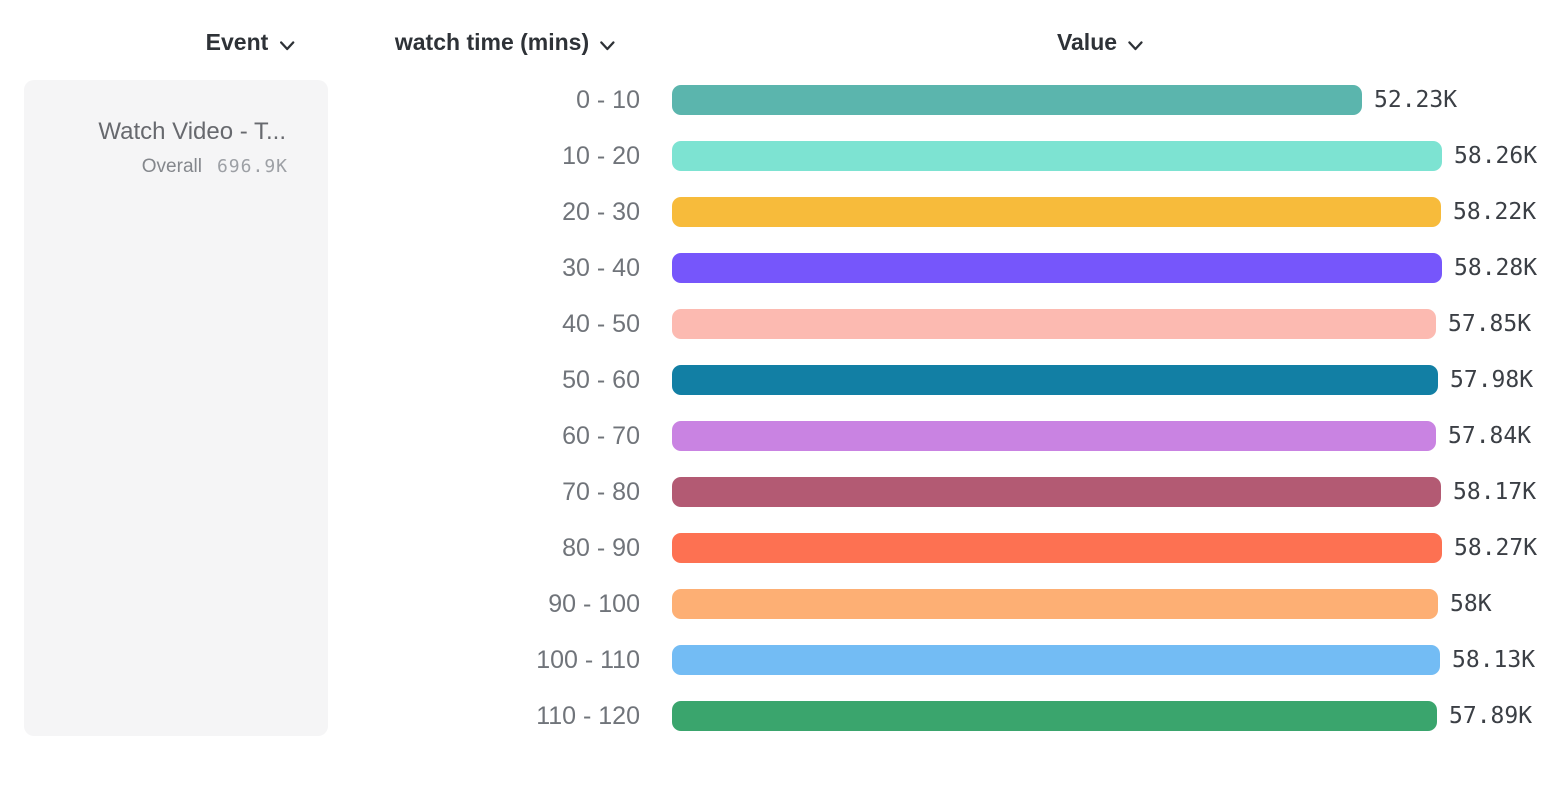 The image size is (1568, 790). I want to click on bar-row: 80 - 90 58.27K, so click(784, 548).